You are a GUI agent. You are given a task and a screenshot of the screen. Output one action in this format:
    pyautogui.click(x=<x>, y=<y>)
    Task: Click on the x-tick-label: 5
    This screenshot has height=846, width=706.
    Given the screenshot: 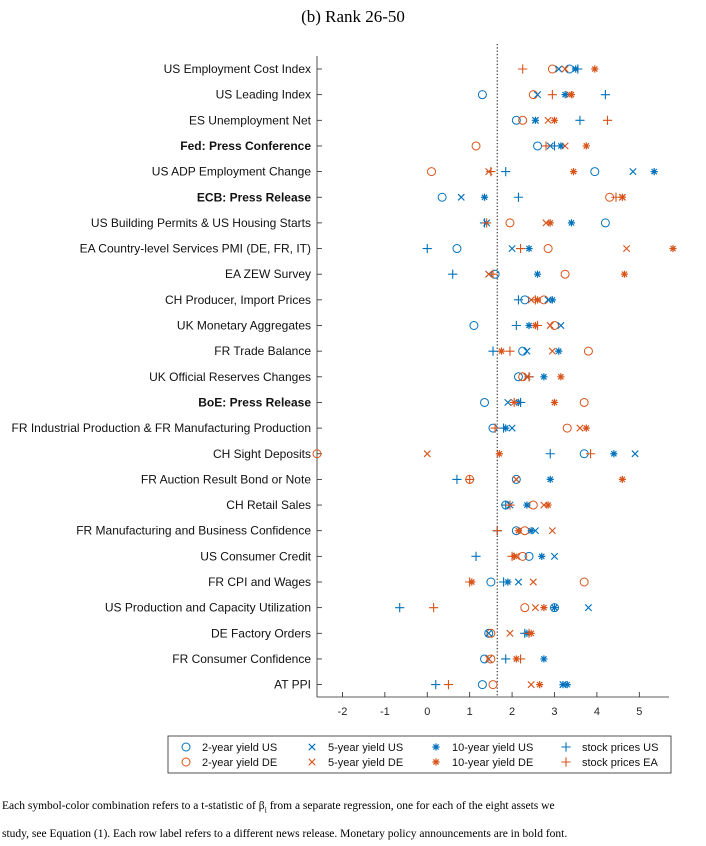 What is the action you would take?
    pyautogui.click(x=639, y=712)
    